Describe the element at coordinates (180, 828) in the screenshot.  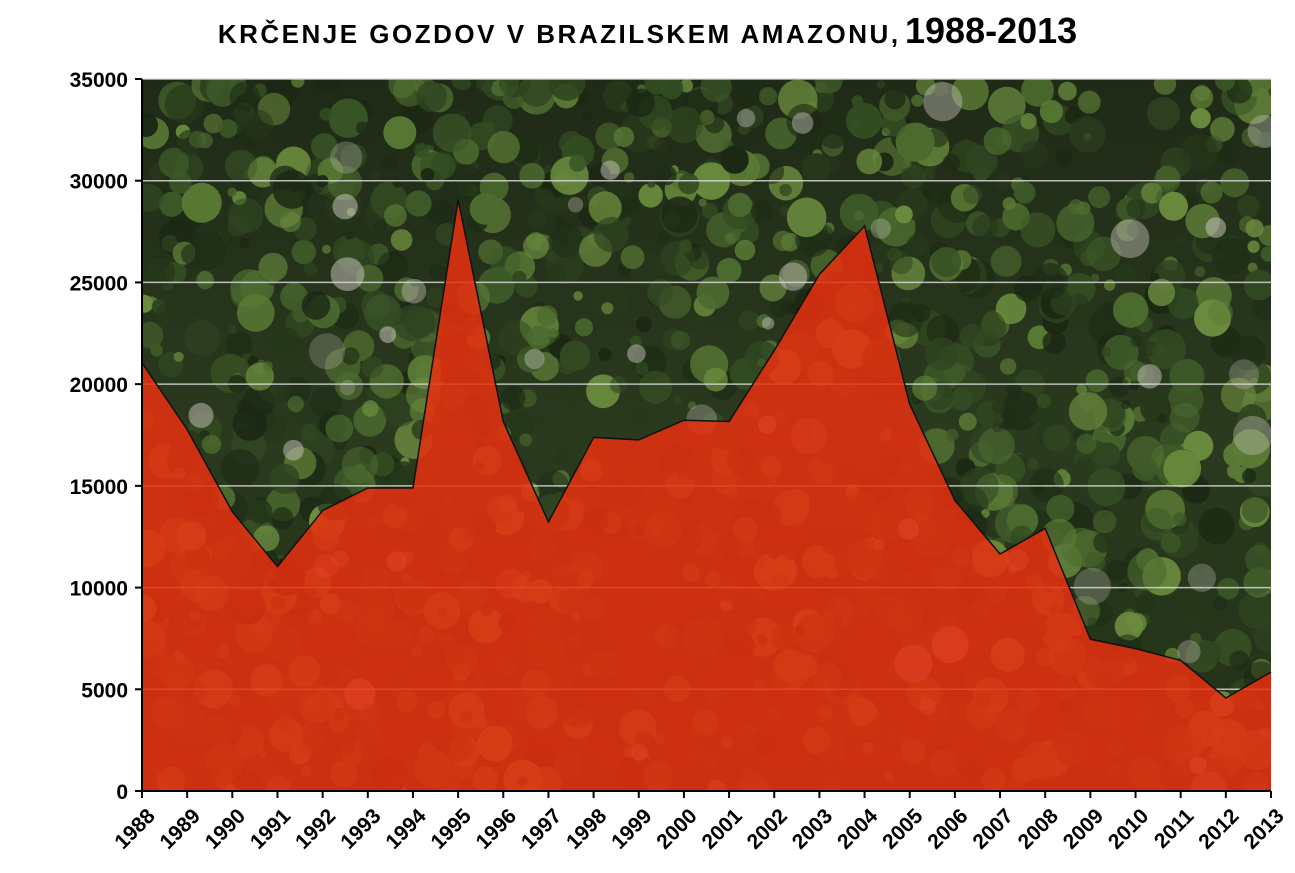
I see `x-tick-label: 1989` at that location.